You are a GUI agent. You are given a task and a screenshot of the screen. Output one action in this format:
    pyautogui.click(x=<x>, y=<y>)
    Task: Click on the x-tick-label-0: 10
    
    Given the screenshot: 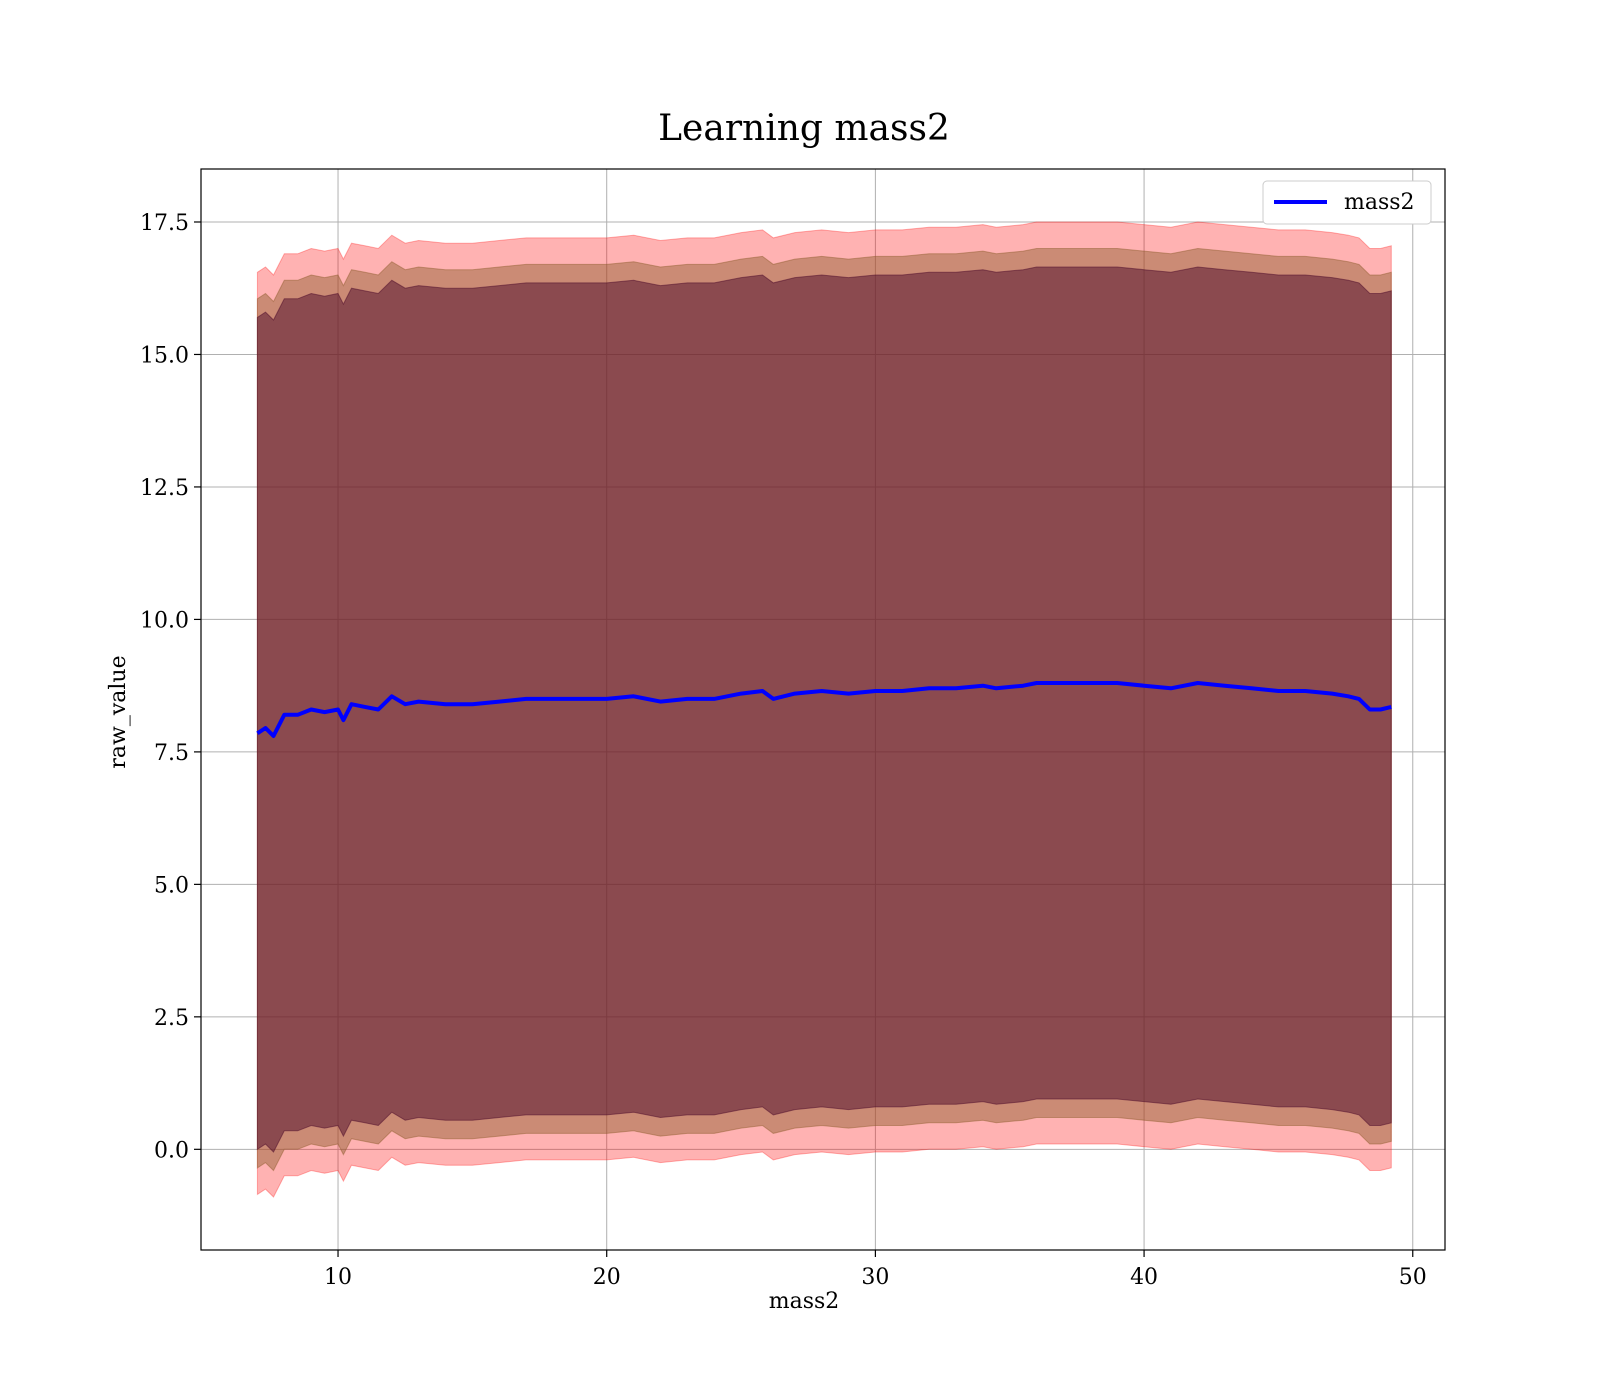 What is the action you would take?
    pyautogui.click(x=338, y=1277)
    